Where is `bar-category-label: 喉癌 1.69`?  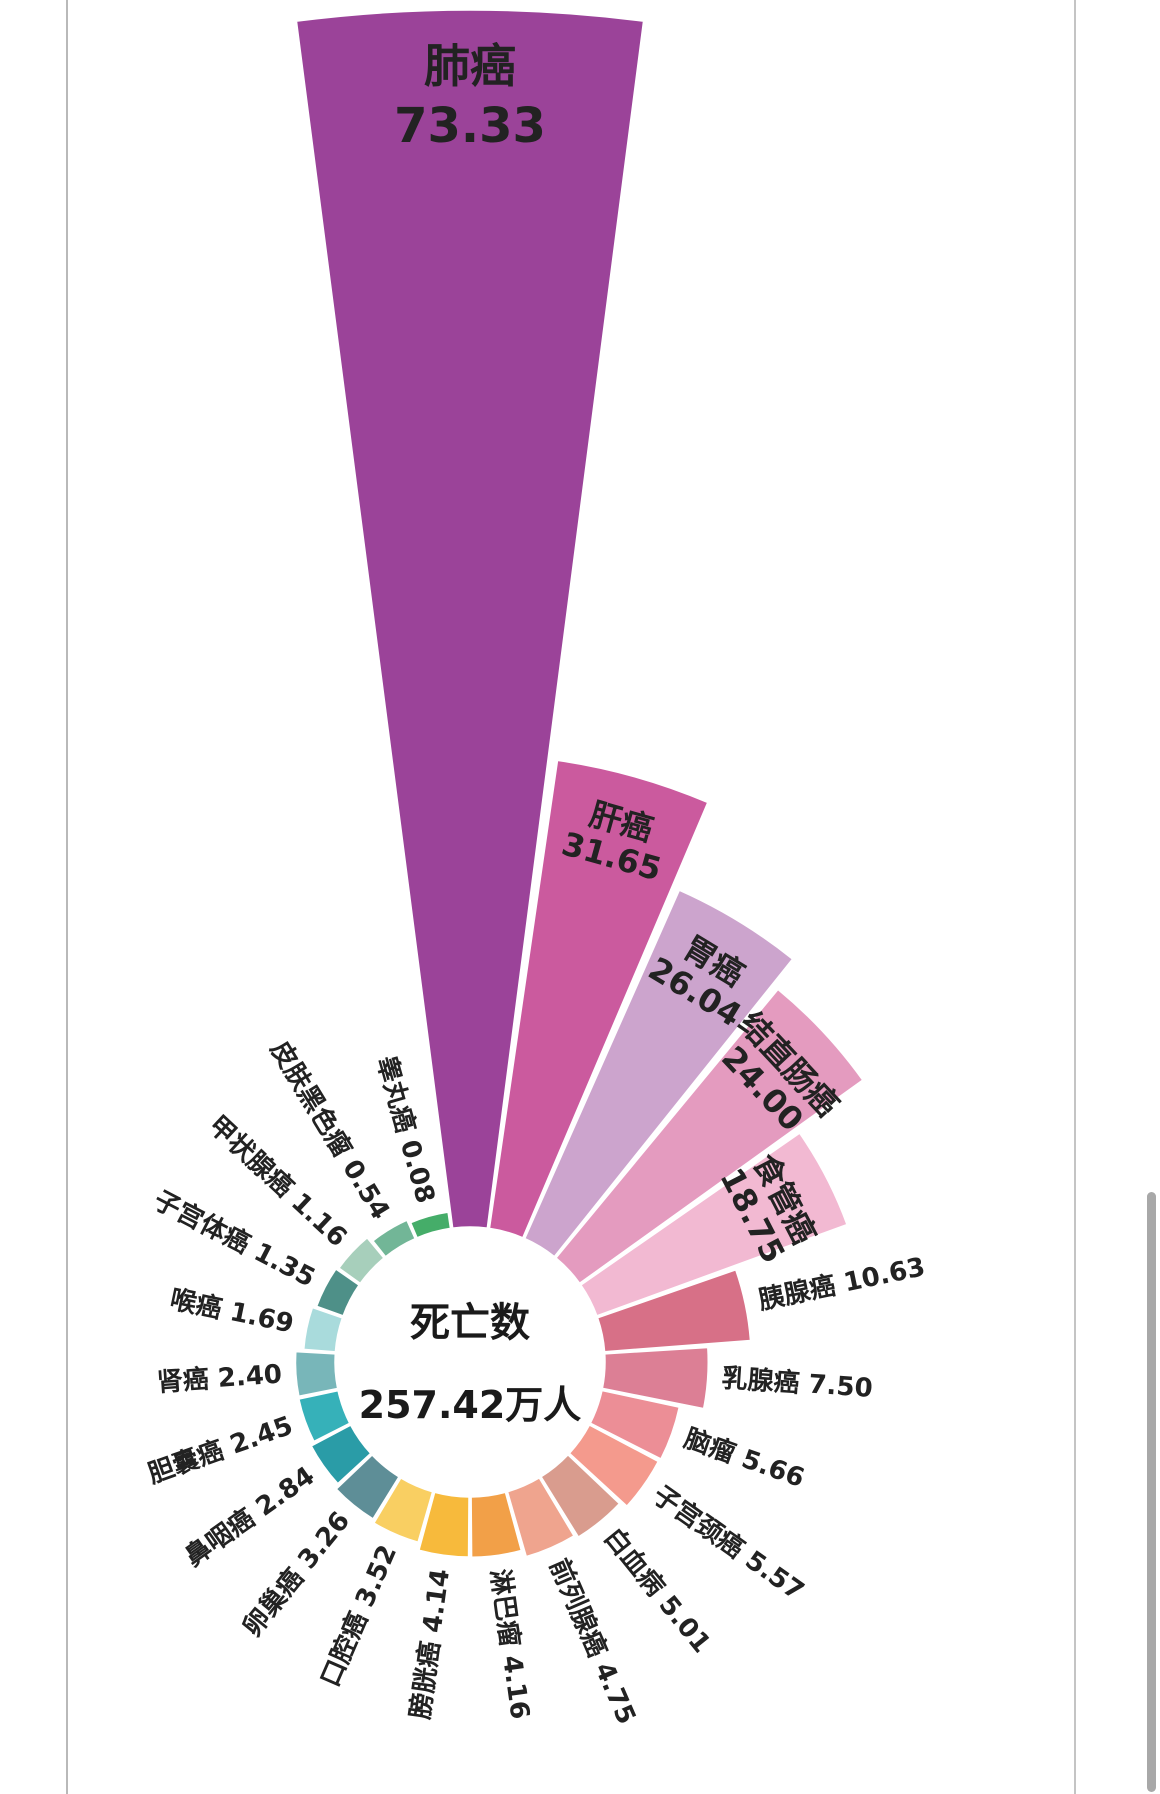
bar-category-label: 喉癌 1.69 is located at coordinates (231, 1312).